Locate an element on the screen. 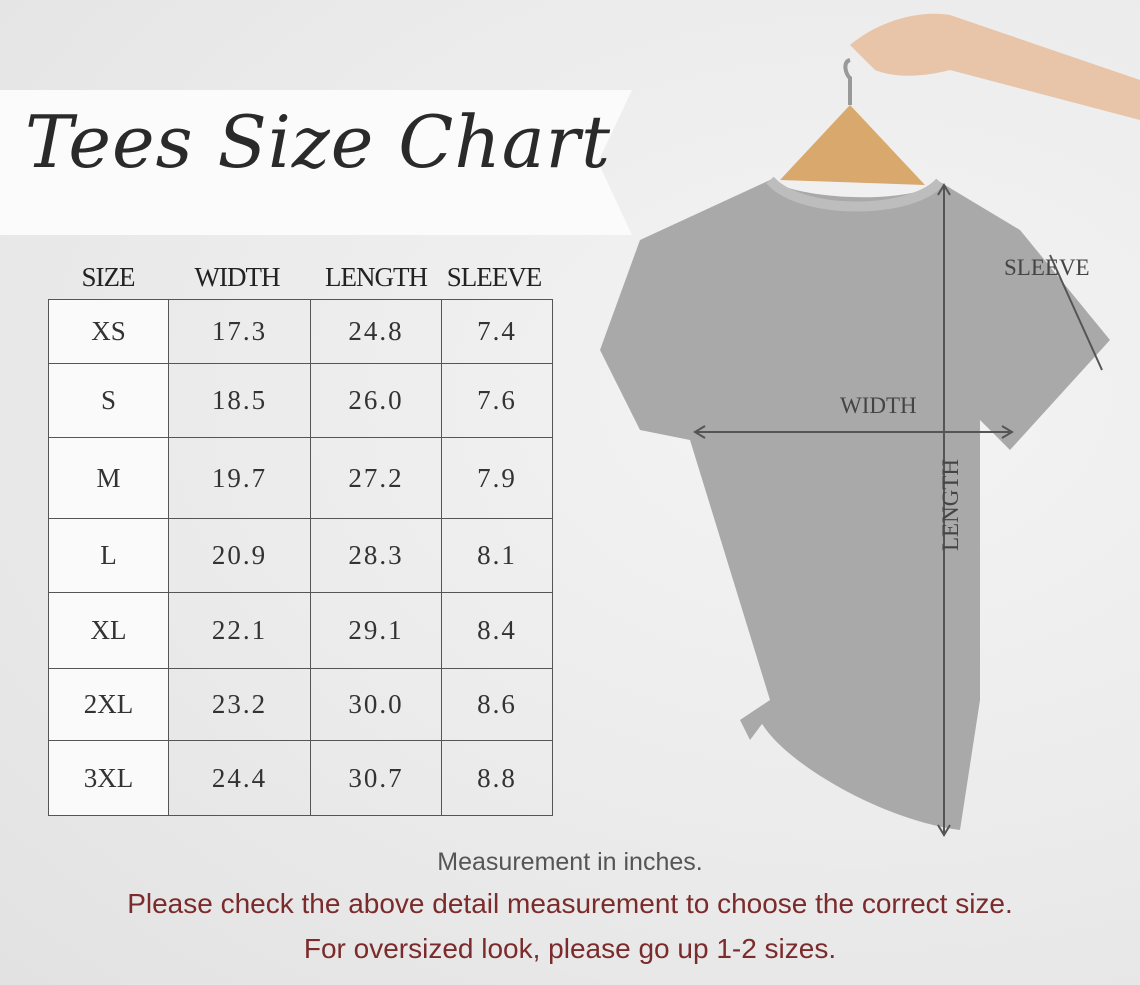  header-sleeve: SLEEVE is located at coordinates (494, 277).